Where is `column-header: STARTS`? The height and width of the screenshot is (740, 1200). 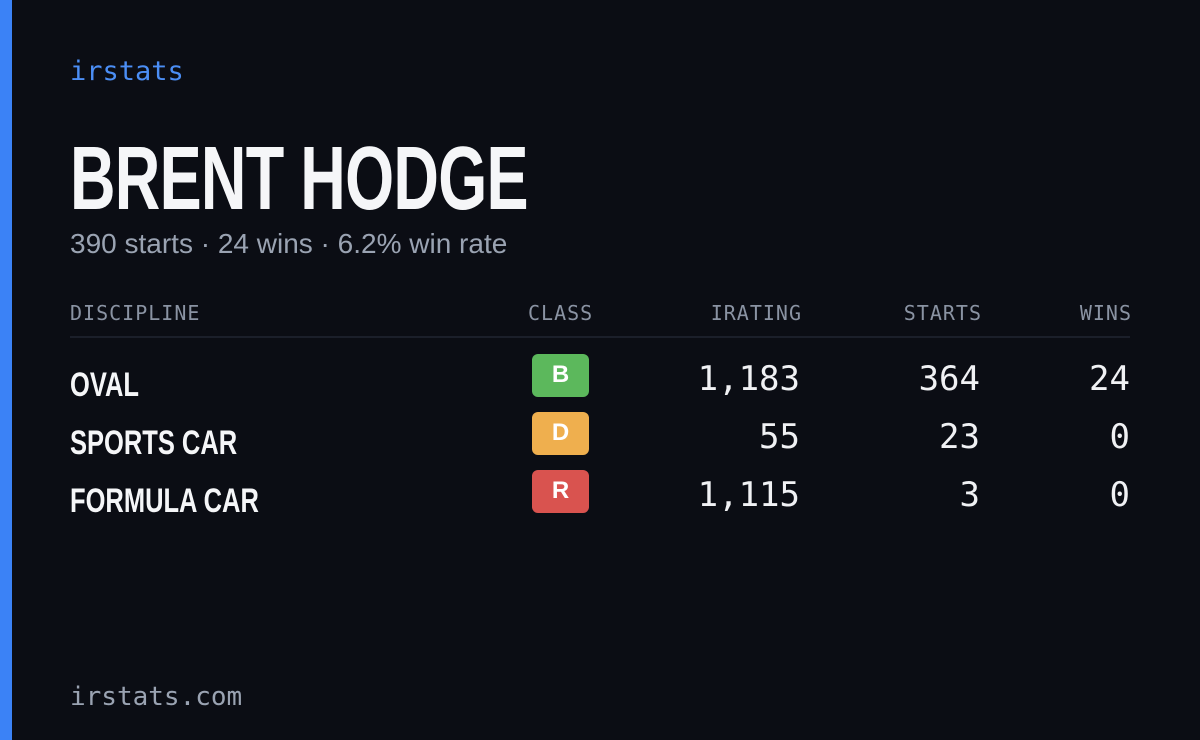 column-header: STARTS is located at coordinates (942, 313).